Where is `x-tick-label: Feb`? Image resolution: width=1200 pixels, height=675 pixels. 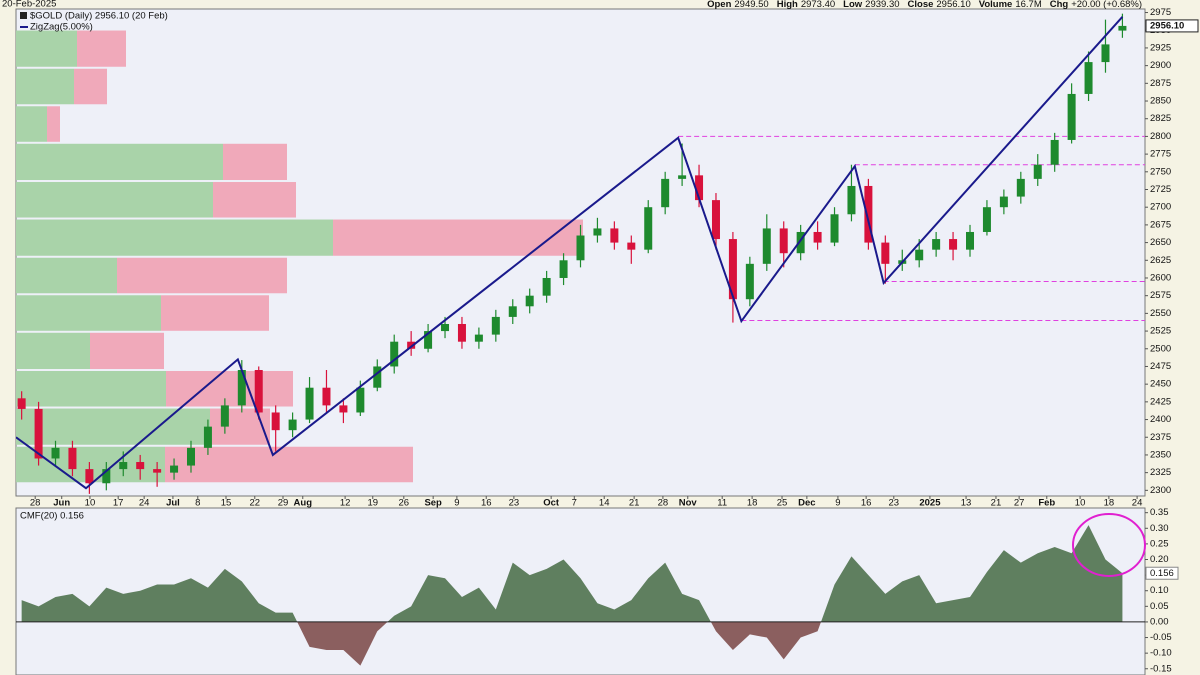 x-tick-label: Feb is located at coordinates (1046, 503).